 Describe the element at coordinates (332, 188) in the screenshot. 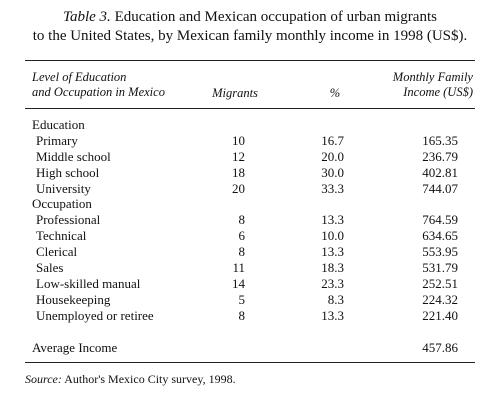

I see `percent-value: 33.3` at that location.